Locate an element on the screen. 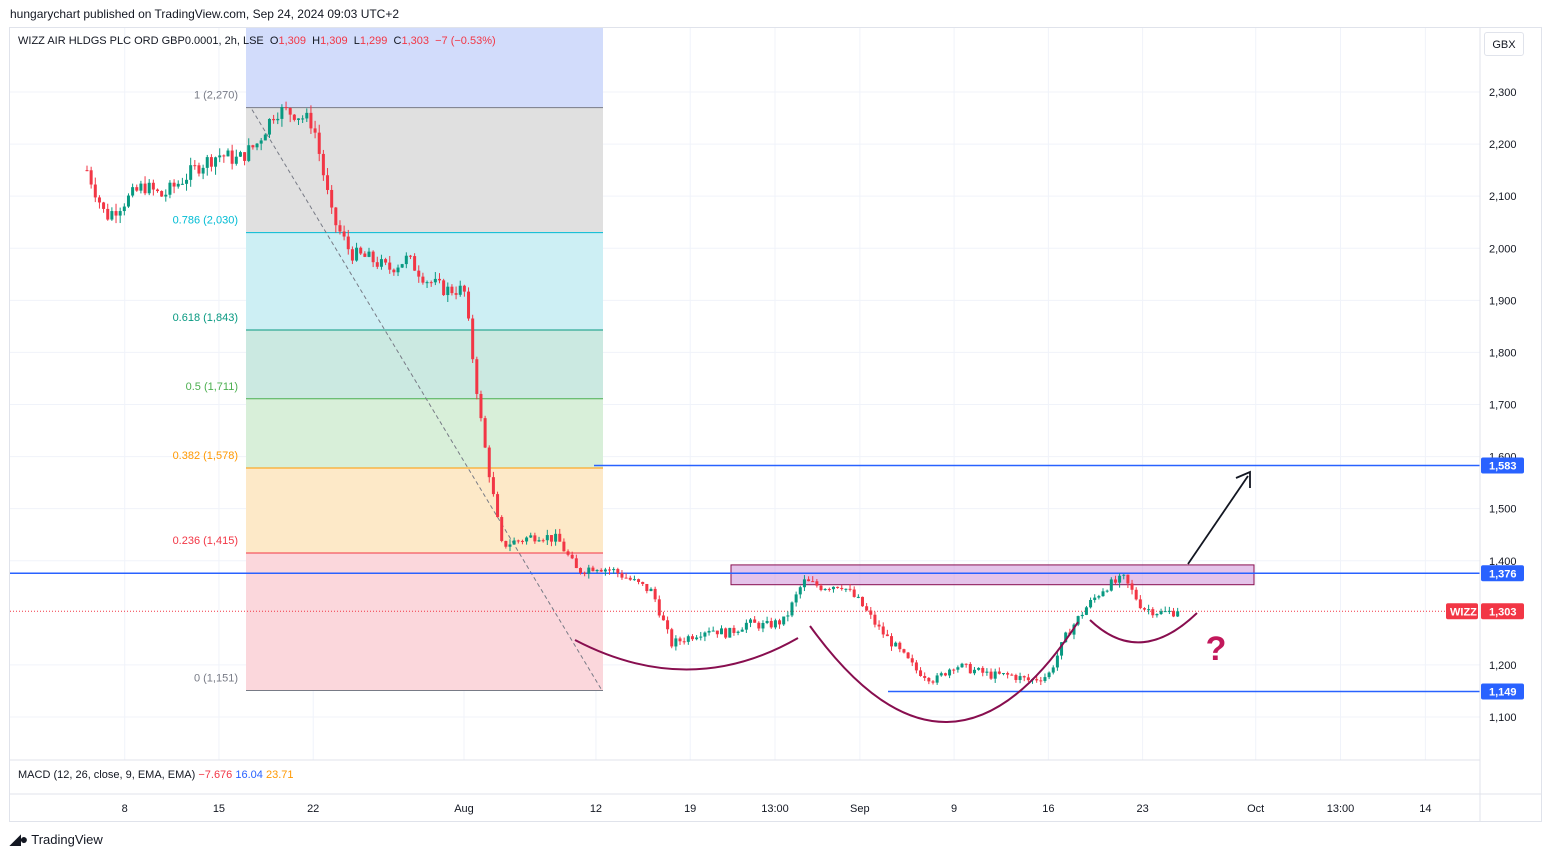 Image resolution: width=1552 pixels, height=857 pixels. resistance-zone is located at coordinates (992, 575).